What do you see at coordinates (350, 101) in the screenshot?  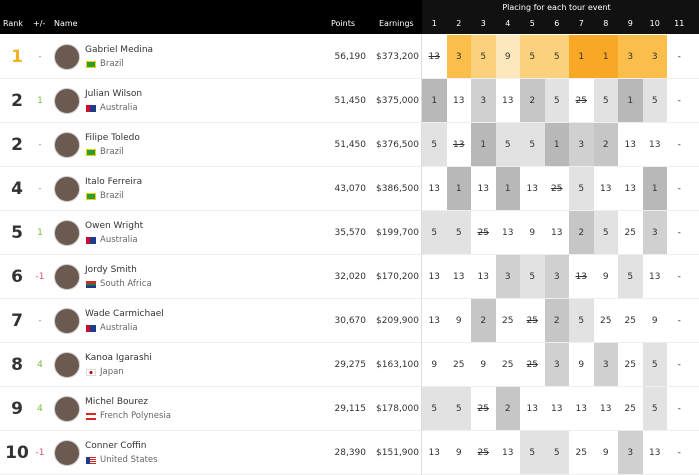 I see `points: 51,450` at bounding box center [350, 101].